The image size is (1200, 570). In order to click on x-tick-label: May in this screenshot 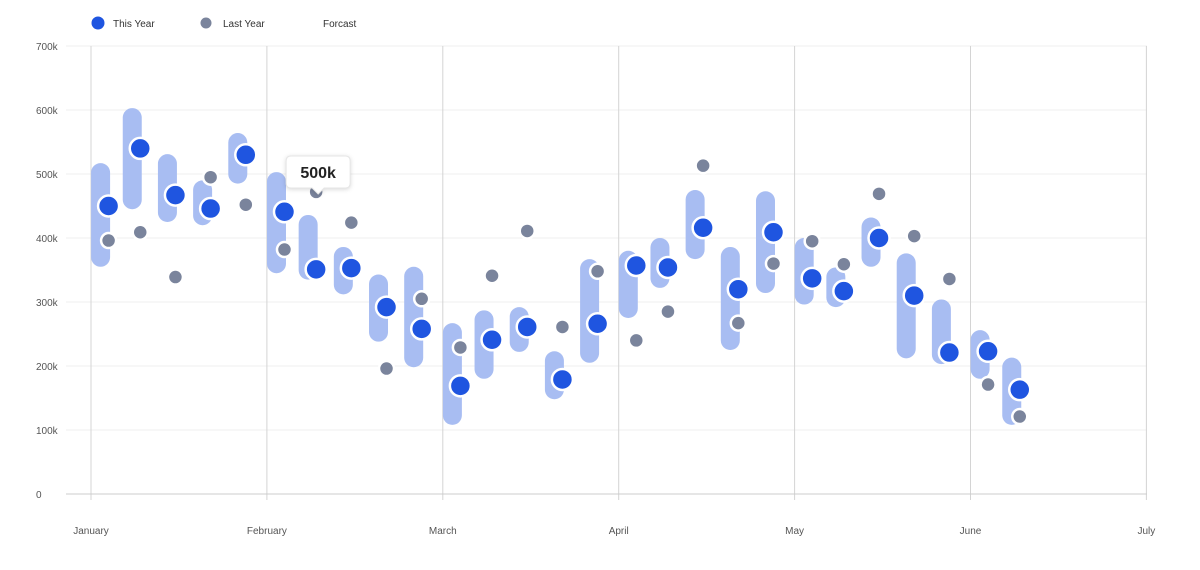, I will do `click(794, 531)`.